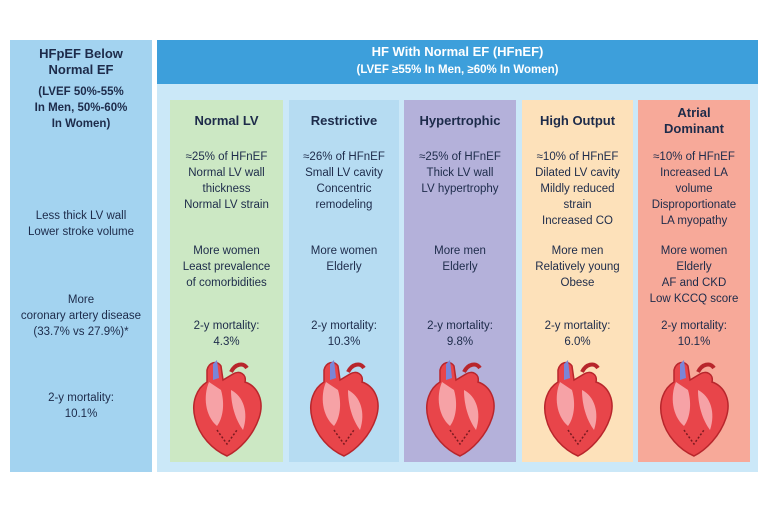  Describe the element at coordinates (81, 53) in the screenshot. I see `left-title: HFpEF Below` at that location.